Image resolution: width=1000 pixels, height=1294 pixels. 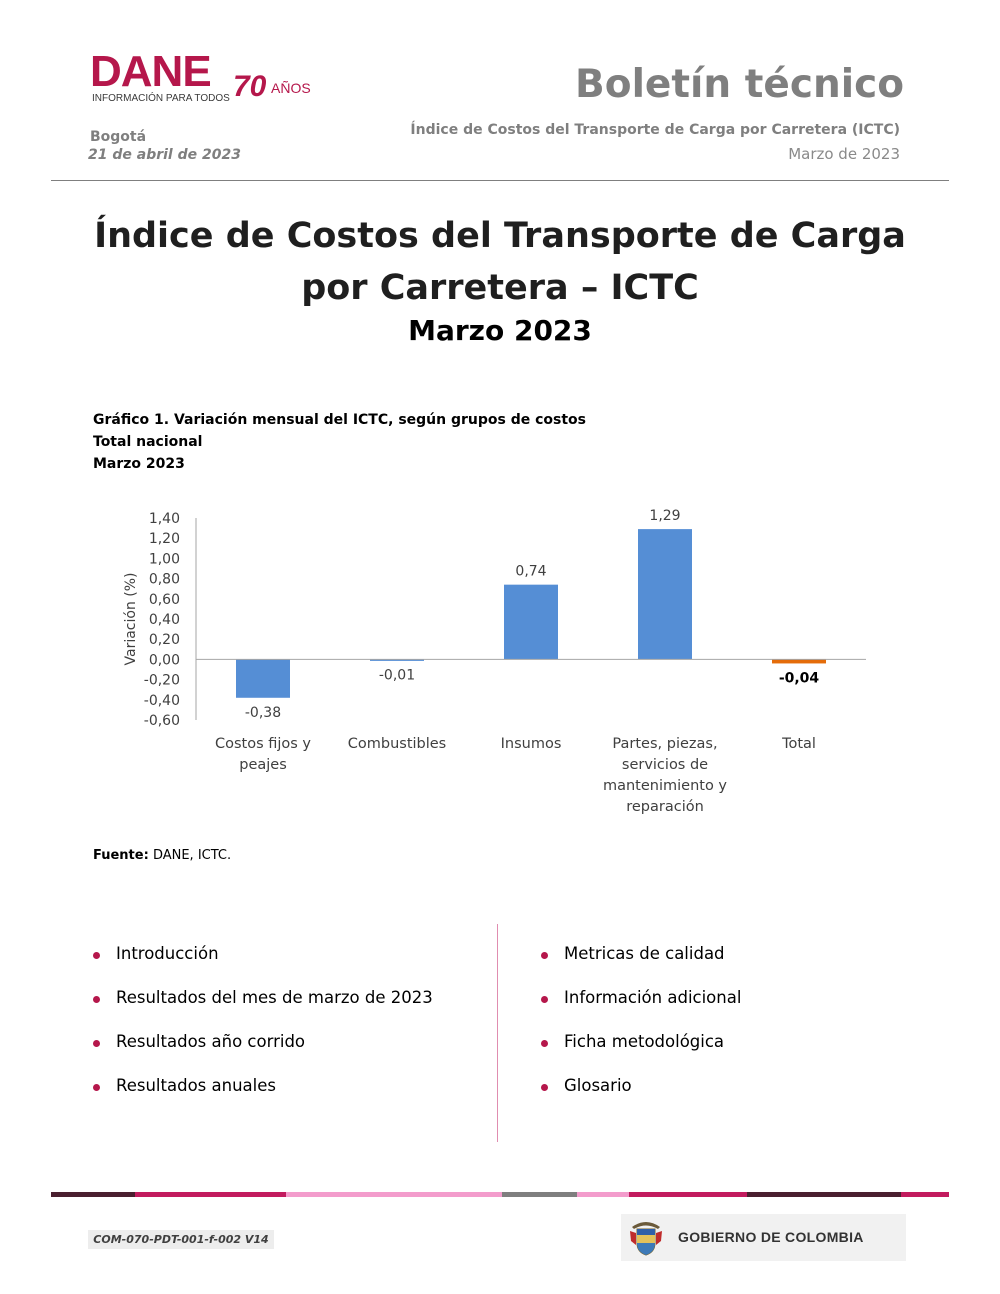 What do you see at coordinates (665, 765) in the screenshot?
I see `x-tick-label: servicios de` at bounding box center [665, 765].